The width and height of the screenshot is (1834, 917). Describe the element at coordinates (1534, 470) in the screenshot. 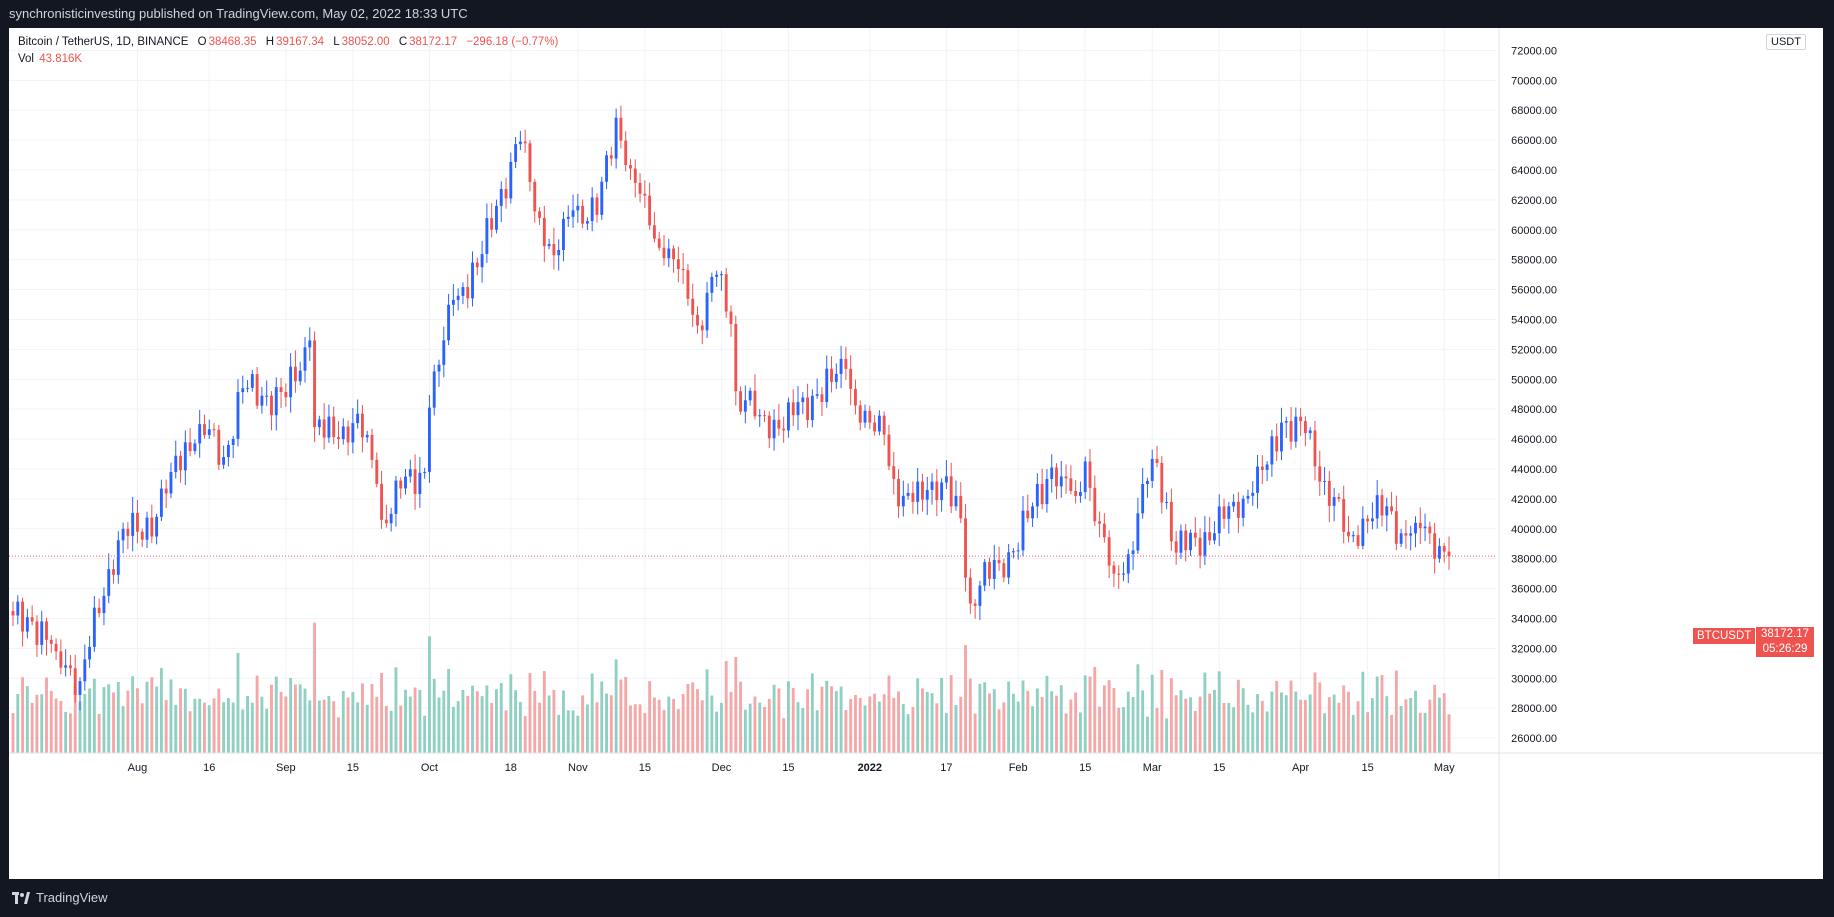

I see `price-tick-label: 44000.00` at that location.